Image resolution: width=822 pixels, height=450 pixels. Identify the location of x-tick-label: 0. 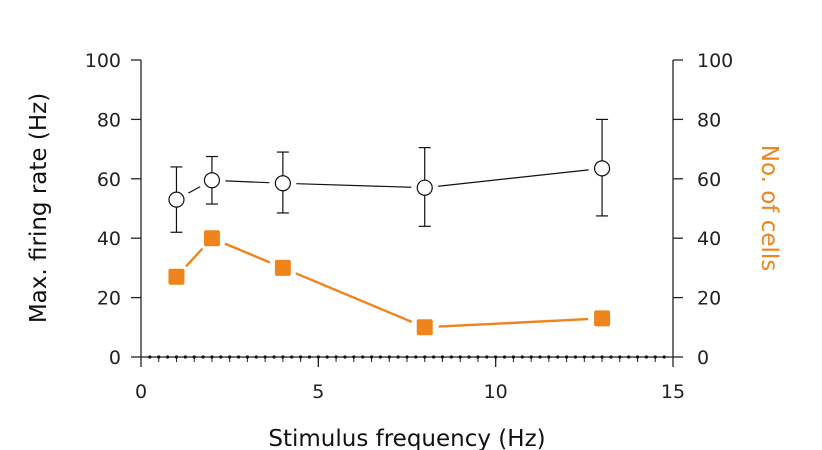
(141, 392).